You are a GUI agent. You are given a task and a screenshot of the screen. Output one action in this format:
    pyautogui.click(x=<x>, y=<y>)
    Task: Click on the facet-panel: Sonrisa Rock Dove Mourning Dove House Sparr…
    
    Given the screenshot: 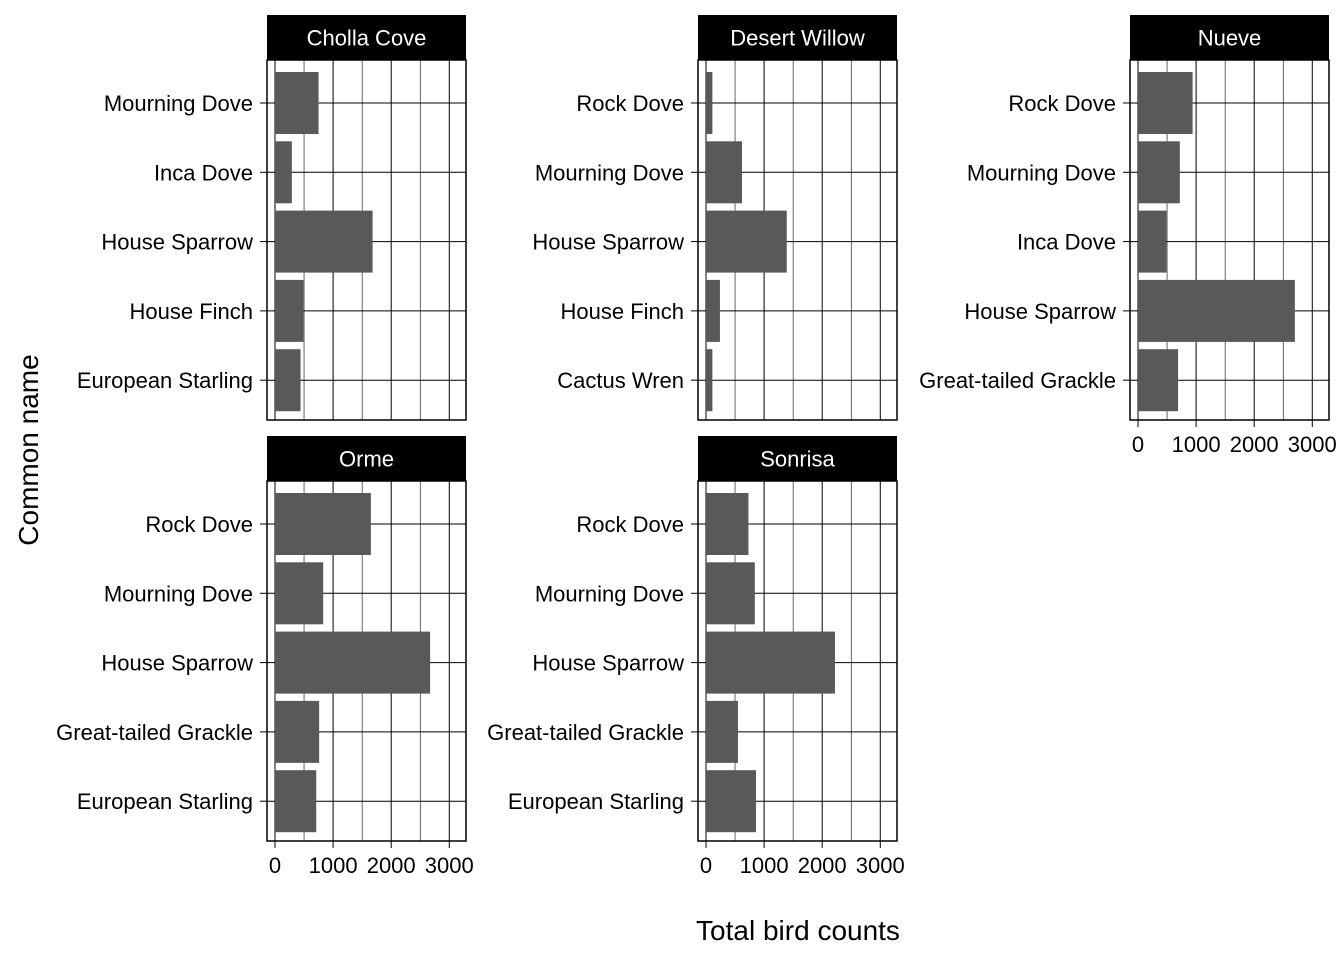 What is the action you would take?
    pyautogui.click(x=696, y=657)
    